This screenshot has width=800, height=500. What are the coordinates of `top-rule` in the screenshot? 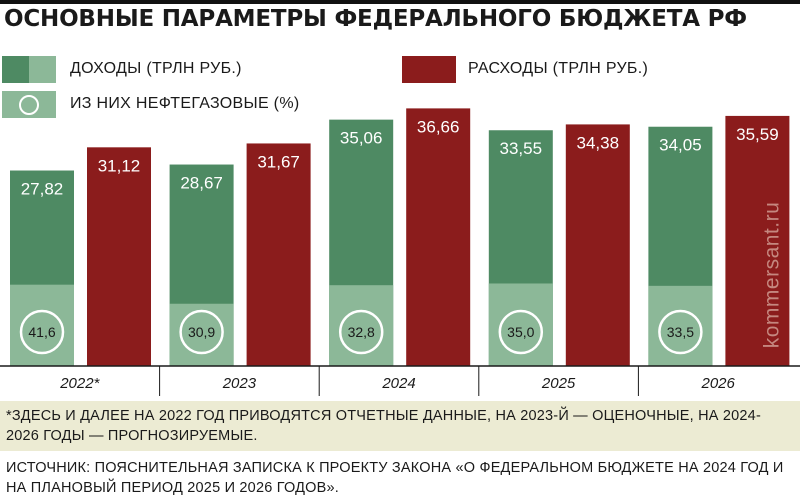 It's located at (400, 2).